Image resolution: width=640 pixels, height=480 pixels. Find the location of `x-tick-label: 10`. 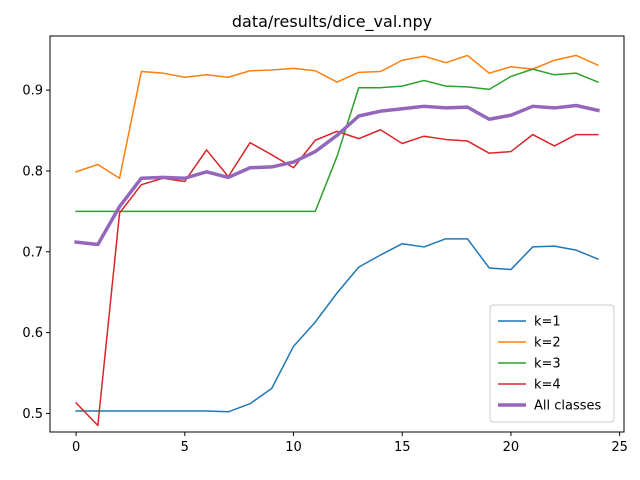

x-tick-label: 10 is located at coordinates (293, 447).